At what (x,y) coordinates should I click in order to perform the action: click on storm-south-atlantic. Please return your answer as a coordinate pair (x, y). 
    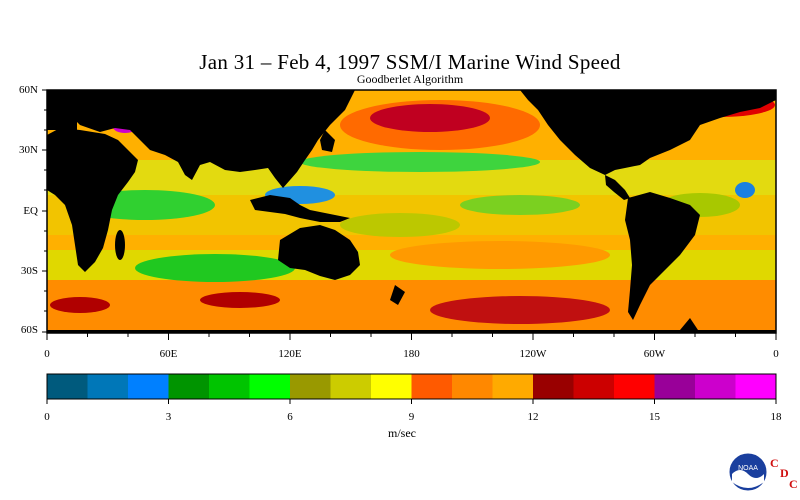
    Looking at the image, I should click on (80, 305).